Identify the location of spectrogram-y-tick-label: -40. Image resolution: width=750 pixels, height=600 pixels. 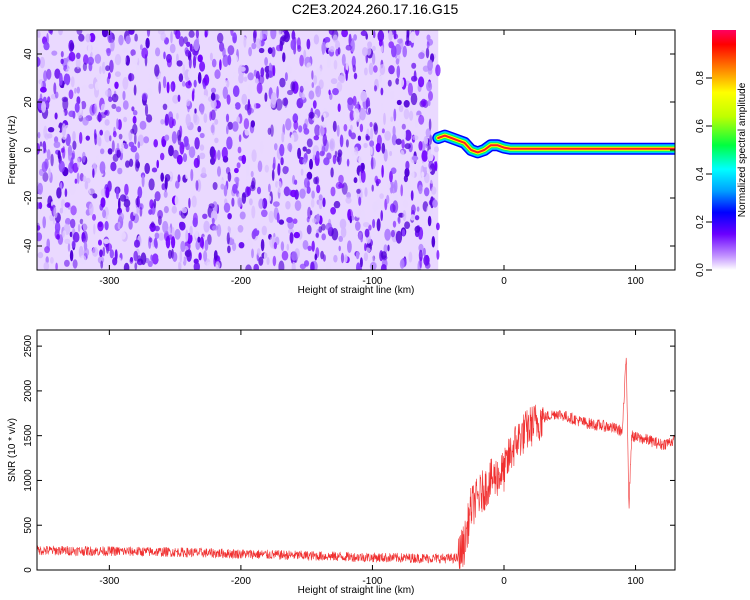
(28, 245).